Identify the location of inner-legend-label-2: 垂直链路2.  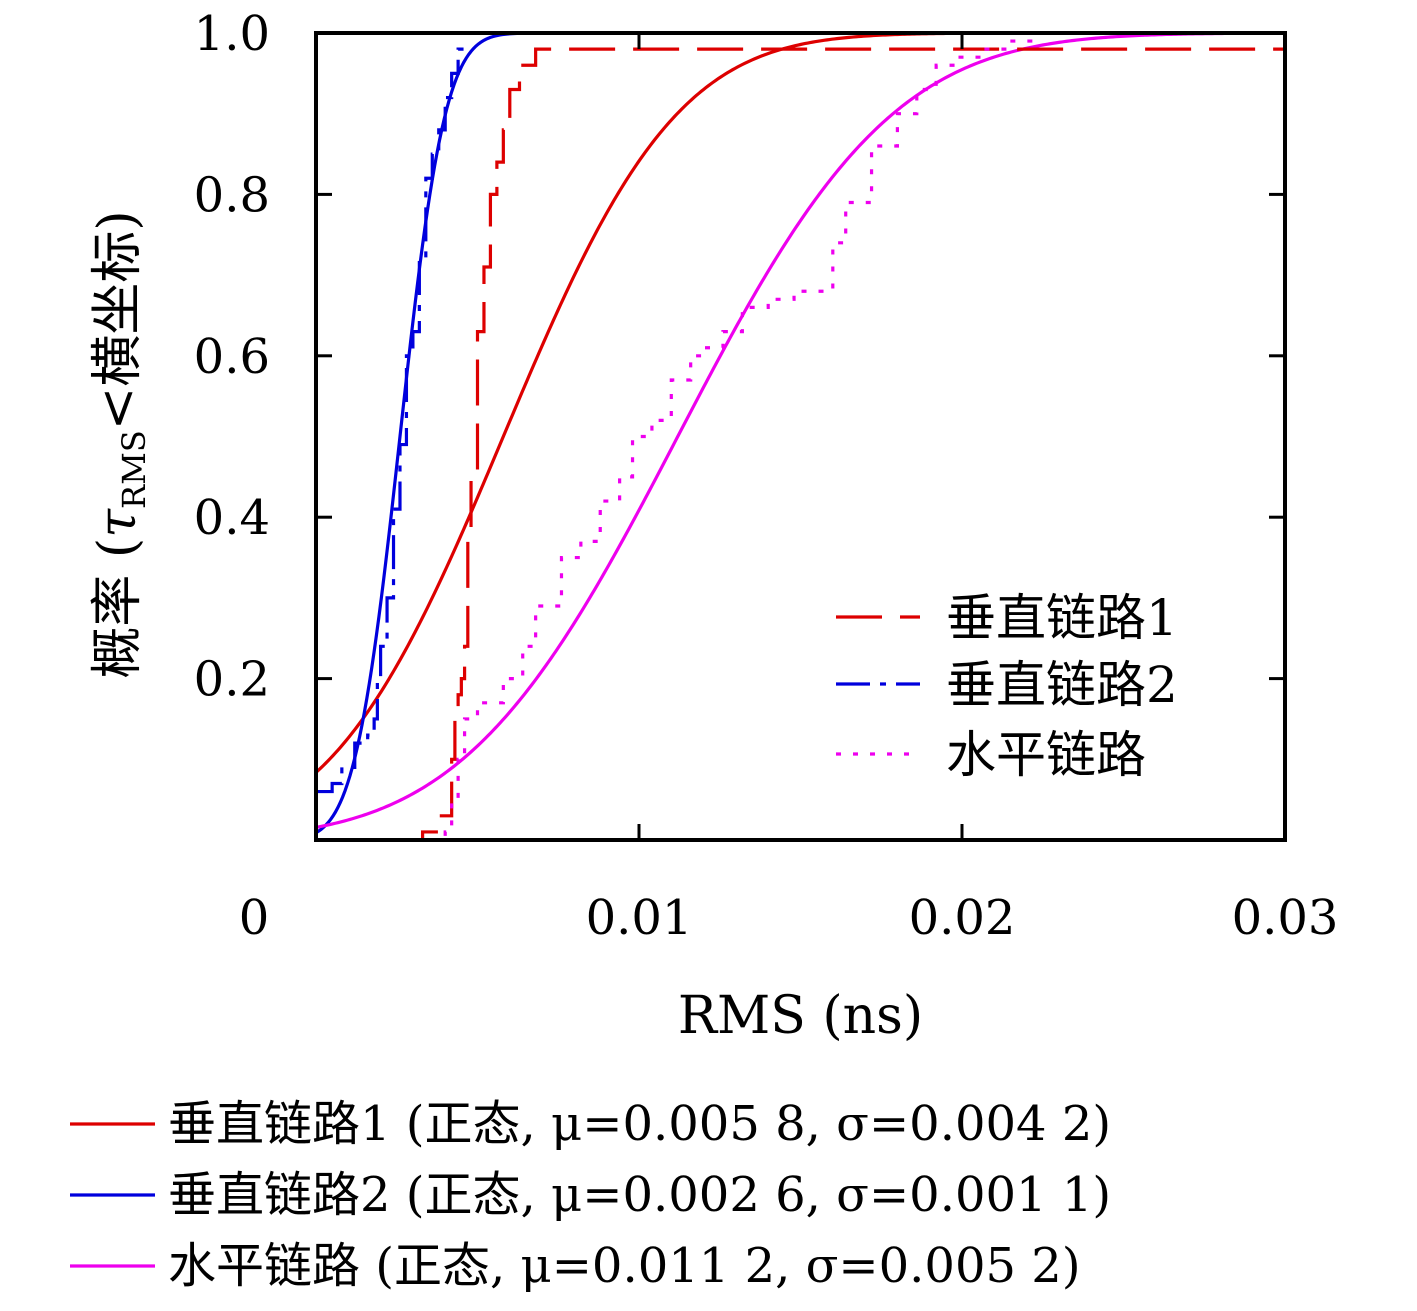
(1062, 685).